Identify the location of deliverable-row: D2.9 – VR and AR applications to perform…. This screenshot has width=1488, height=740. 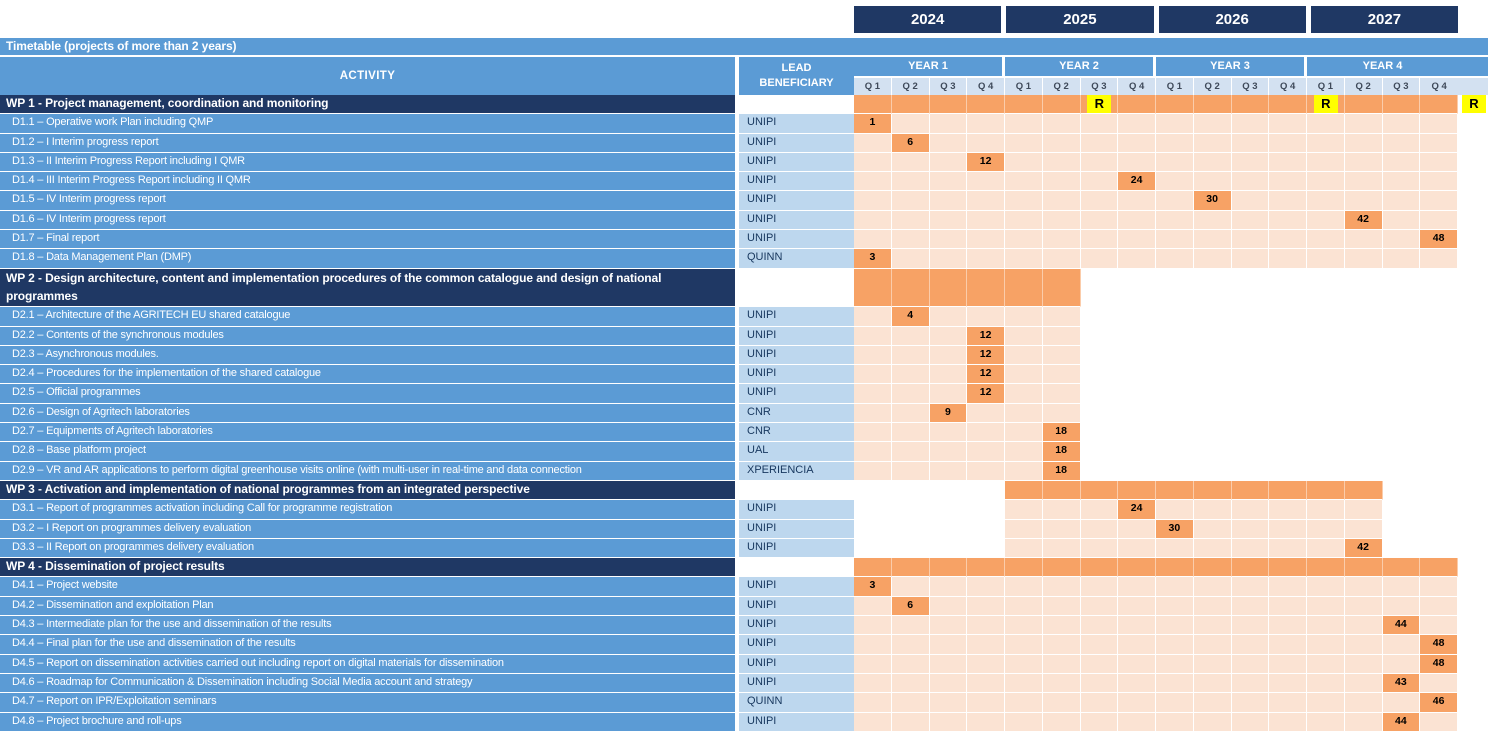
(744, 471).